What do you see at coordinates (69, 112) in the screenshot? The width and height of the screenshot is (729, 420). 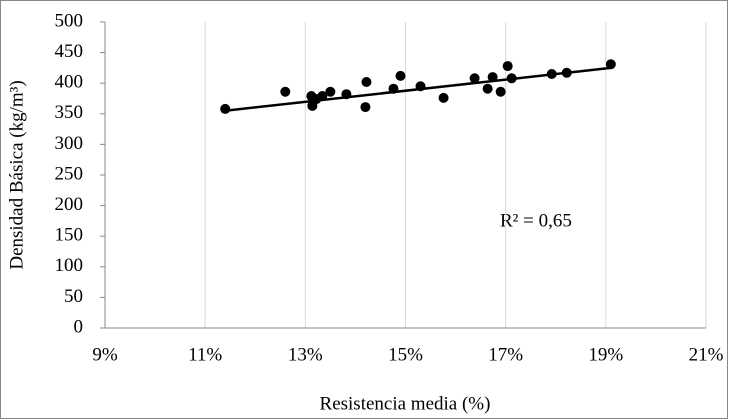 I see `y-tick-label: 350` at bounding box center [69, 112].